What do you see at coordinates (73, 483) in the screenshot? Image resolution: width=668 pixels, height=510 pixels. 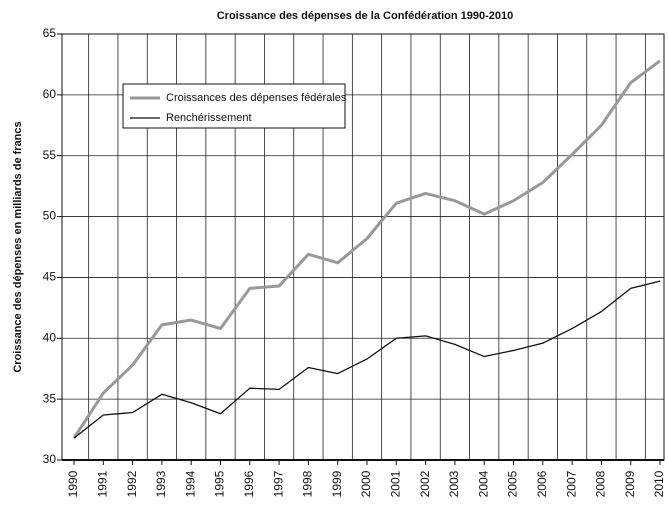 I see `x-tick-label: 1990` at bounding box center [73, 483].